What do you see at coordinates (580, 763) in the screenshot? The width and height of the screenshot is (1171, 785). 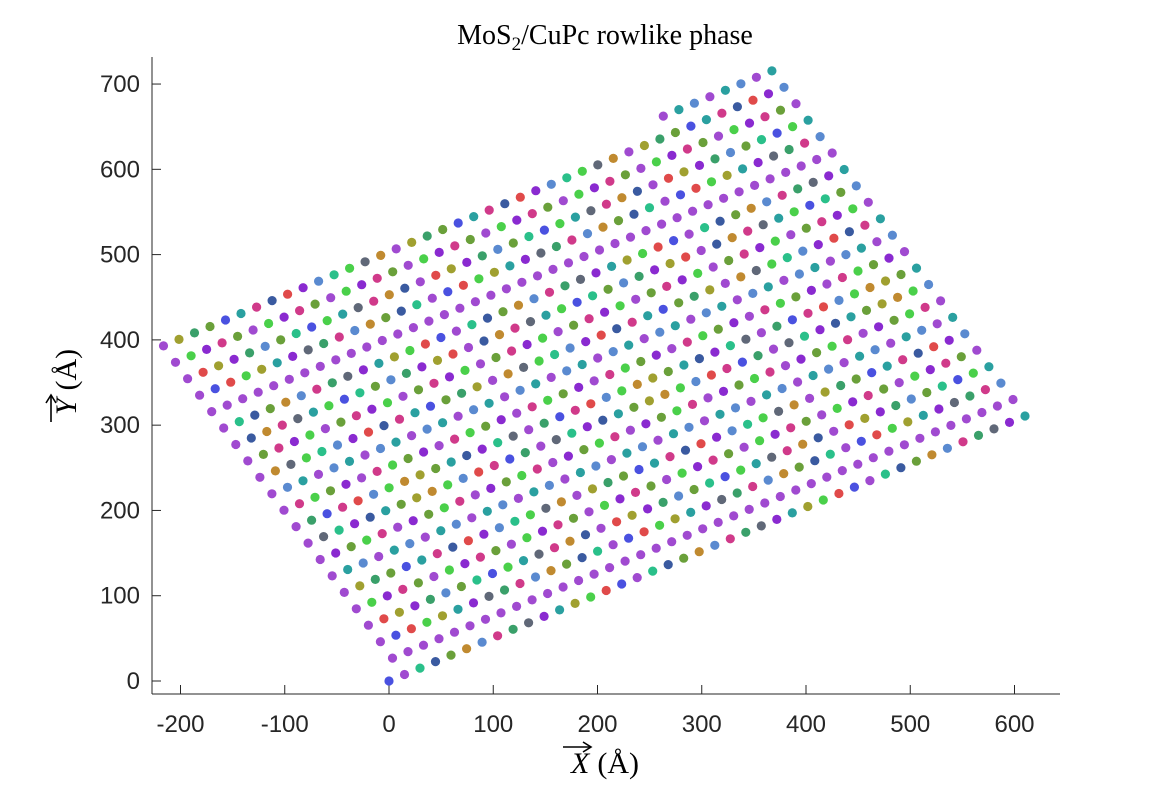 I see `x-axis-symbol: X` at bounding box center [580, 763].